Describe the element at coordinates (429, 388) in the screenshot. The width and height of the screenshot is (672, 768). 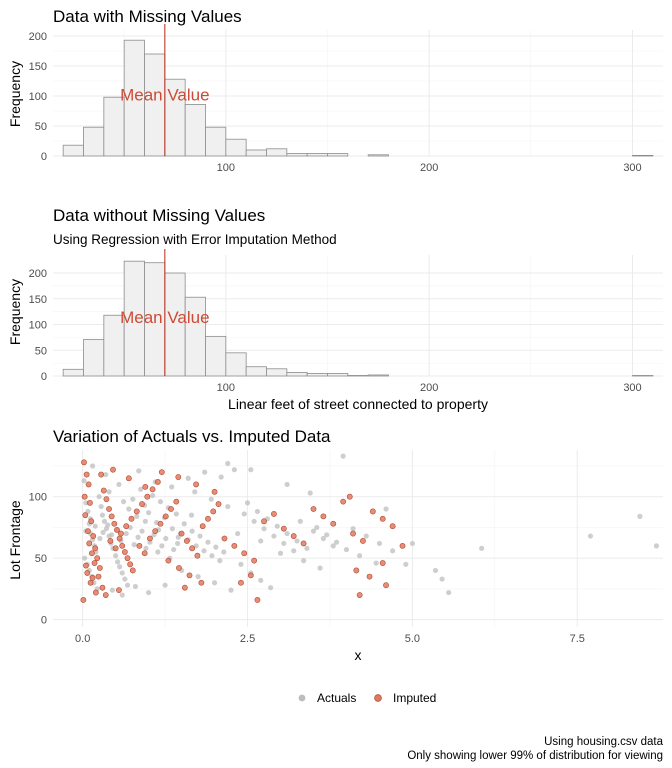
I see `x-tick-label: 200` at that location.